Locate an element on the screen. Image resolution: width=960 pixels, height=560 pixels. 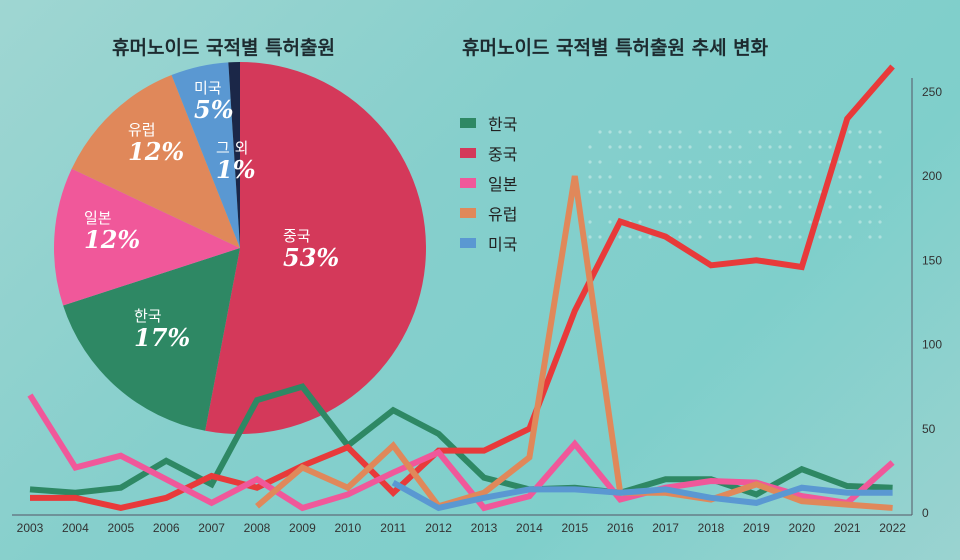
x-tick-label: 2017 is located at coordinates (665, 528).